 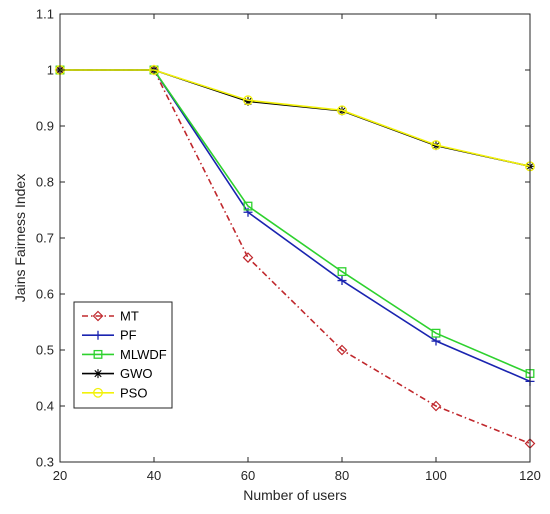 What do you see at coordinates (530, 475) in the screenshot?
I see `x-tick-label: 120` at bounding box center [530, 475].